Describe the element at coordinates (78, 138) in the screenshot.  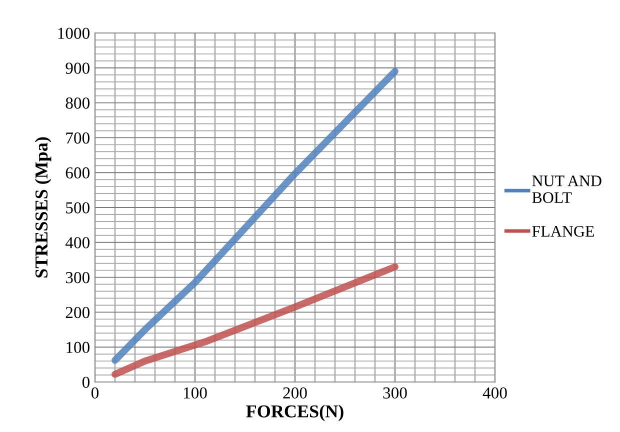
I see `y-tick-label: 700` at that location.